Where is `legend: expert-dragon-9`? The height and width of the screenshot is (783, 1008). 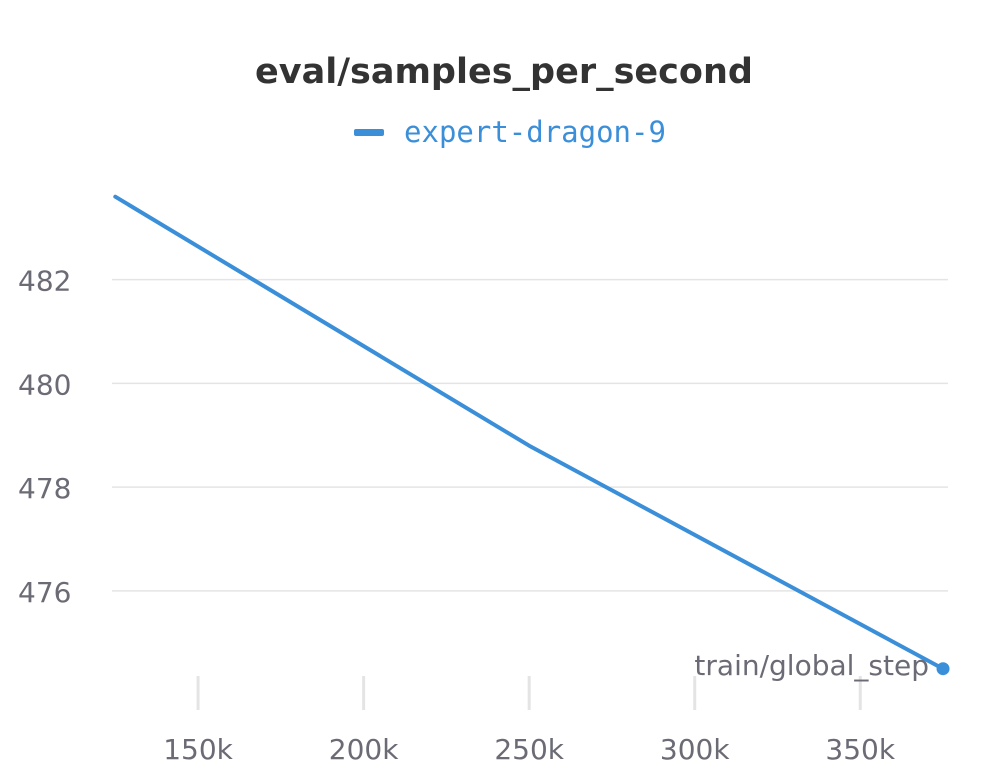 legend: expert-dragon-9 is located at coordinates (504, 132).